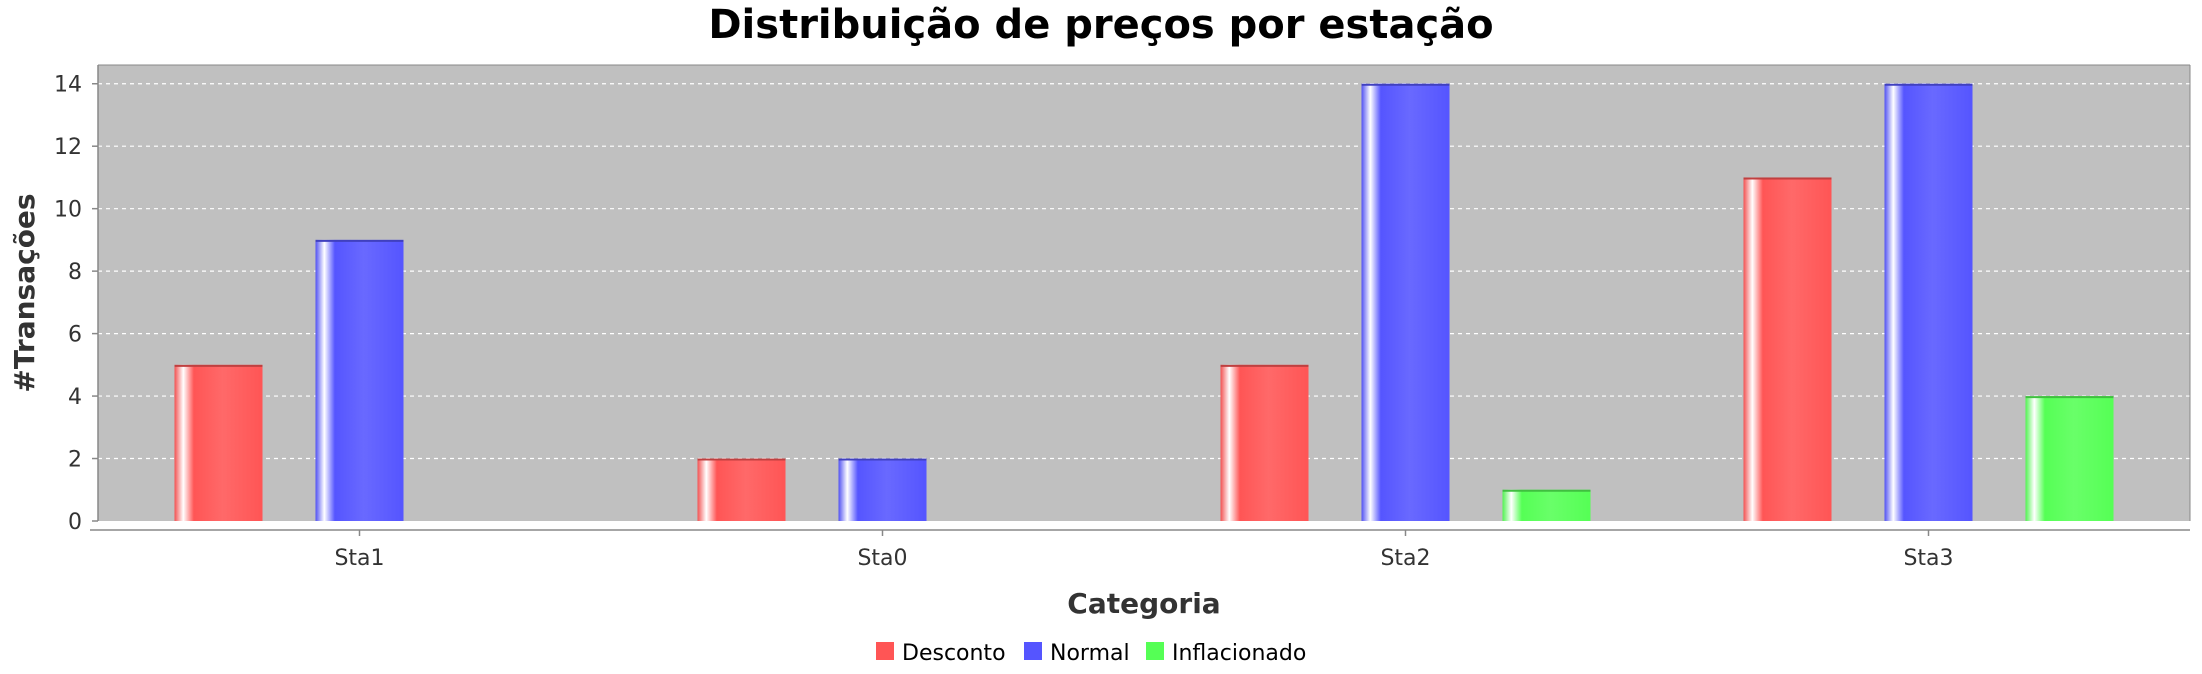 This screenshot has height=674, width=2202. Describe the element at coordinates (1155, 651) in the screenshot. I see `legend-swatch-inflacionado` at that location.